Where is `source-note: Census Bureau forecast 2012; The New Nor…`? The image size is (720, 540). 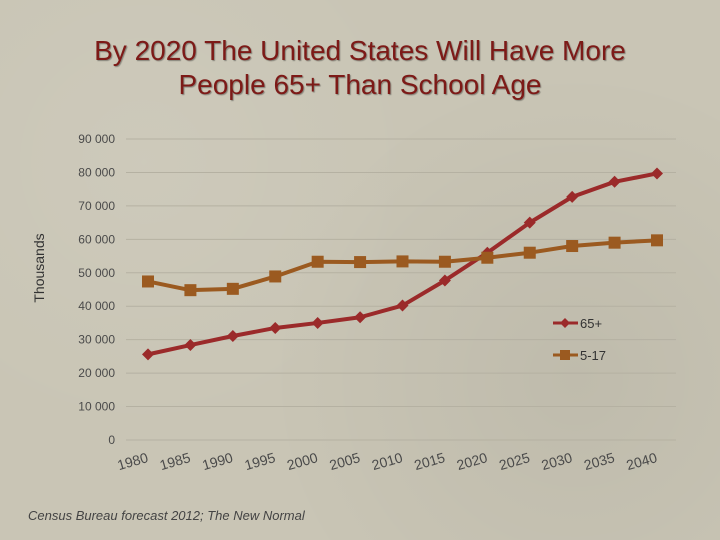 source-note: Census Bureau forecast 2012; The New Nor… is located at coordinates (166, 515).